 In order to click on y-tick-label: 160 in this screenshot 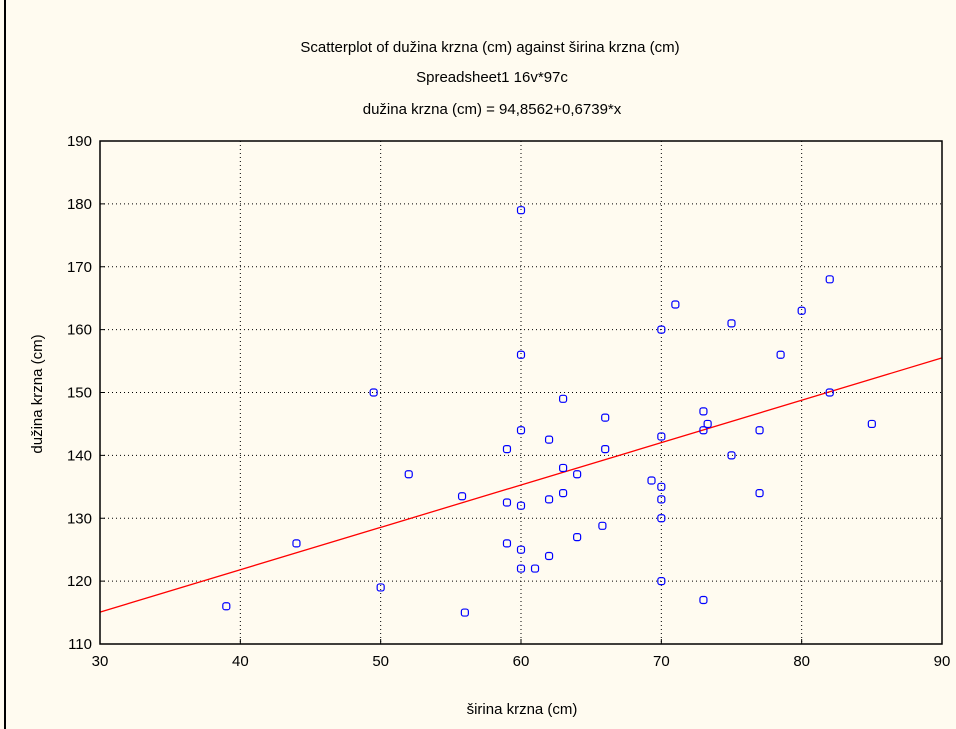, I will do `click(79, 330)`.